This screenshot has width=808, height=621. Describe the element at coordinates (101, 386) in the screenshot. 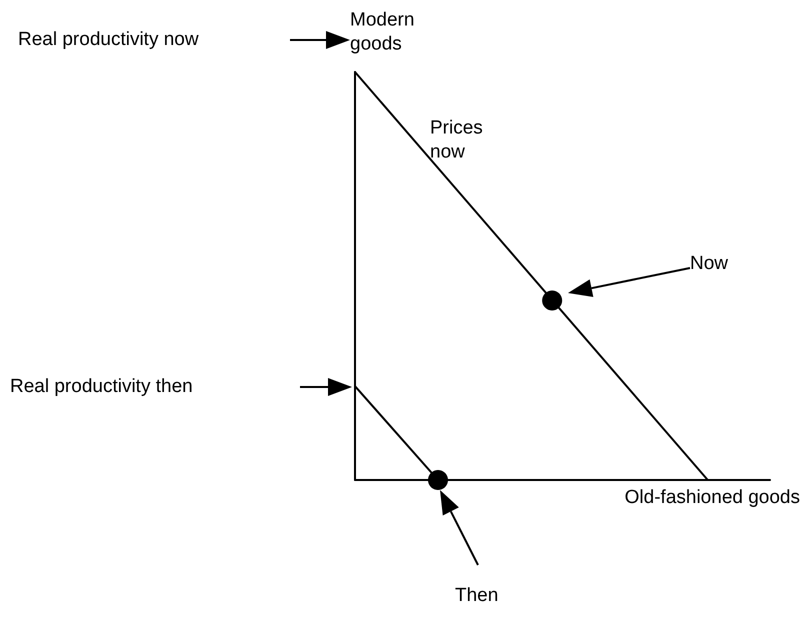

I see `text: Real productivity then` at that location.